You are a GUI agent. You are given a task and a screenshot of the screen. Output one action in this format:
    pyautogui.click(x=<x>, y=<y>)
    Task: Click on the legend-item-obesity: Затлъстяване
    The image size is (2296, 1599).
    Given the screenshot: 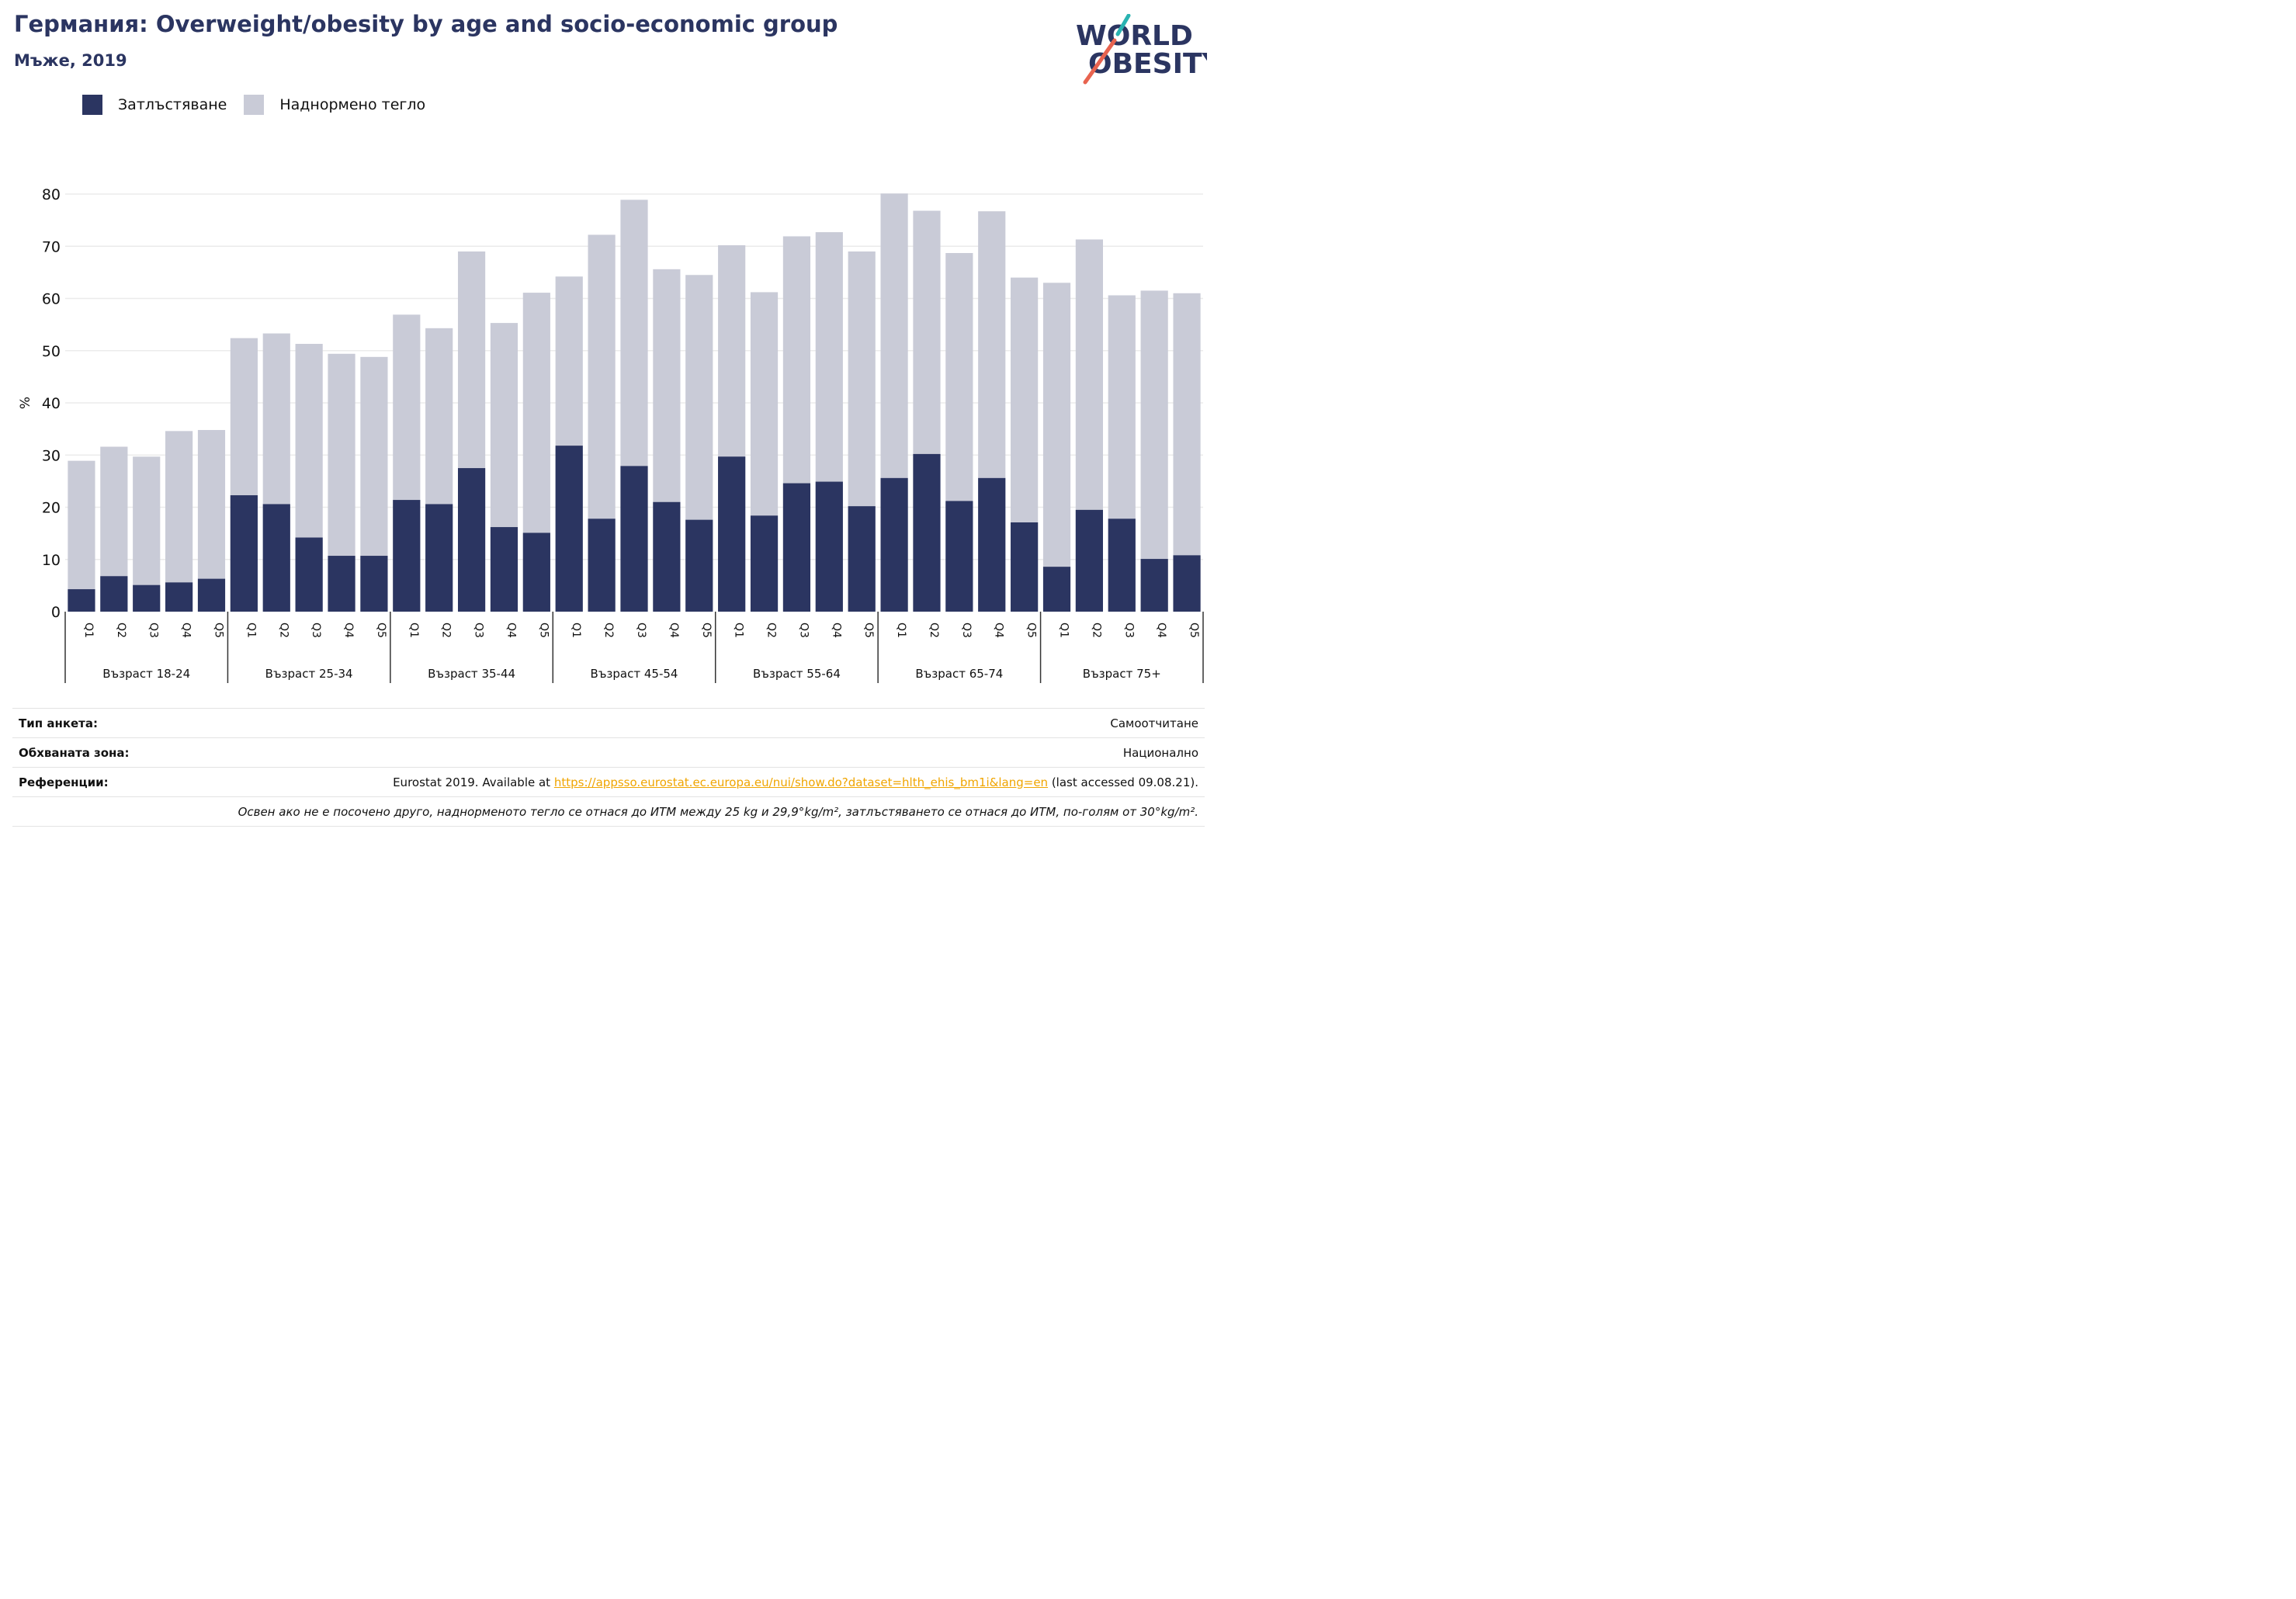 What is the action you would take?
    pyautogui.click(x=154, y=105)
    